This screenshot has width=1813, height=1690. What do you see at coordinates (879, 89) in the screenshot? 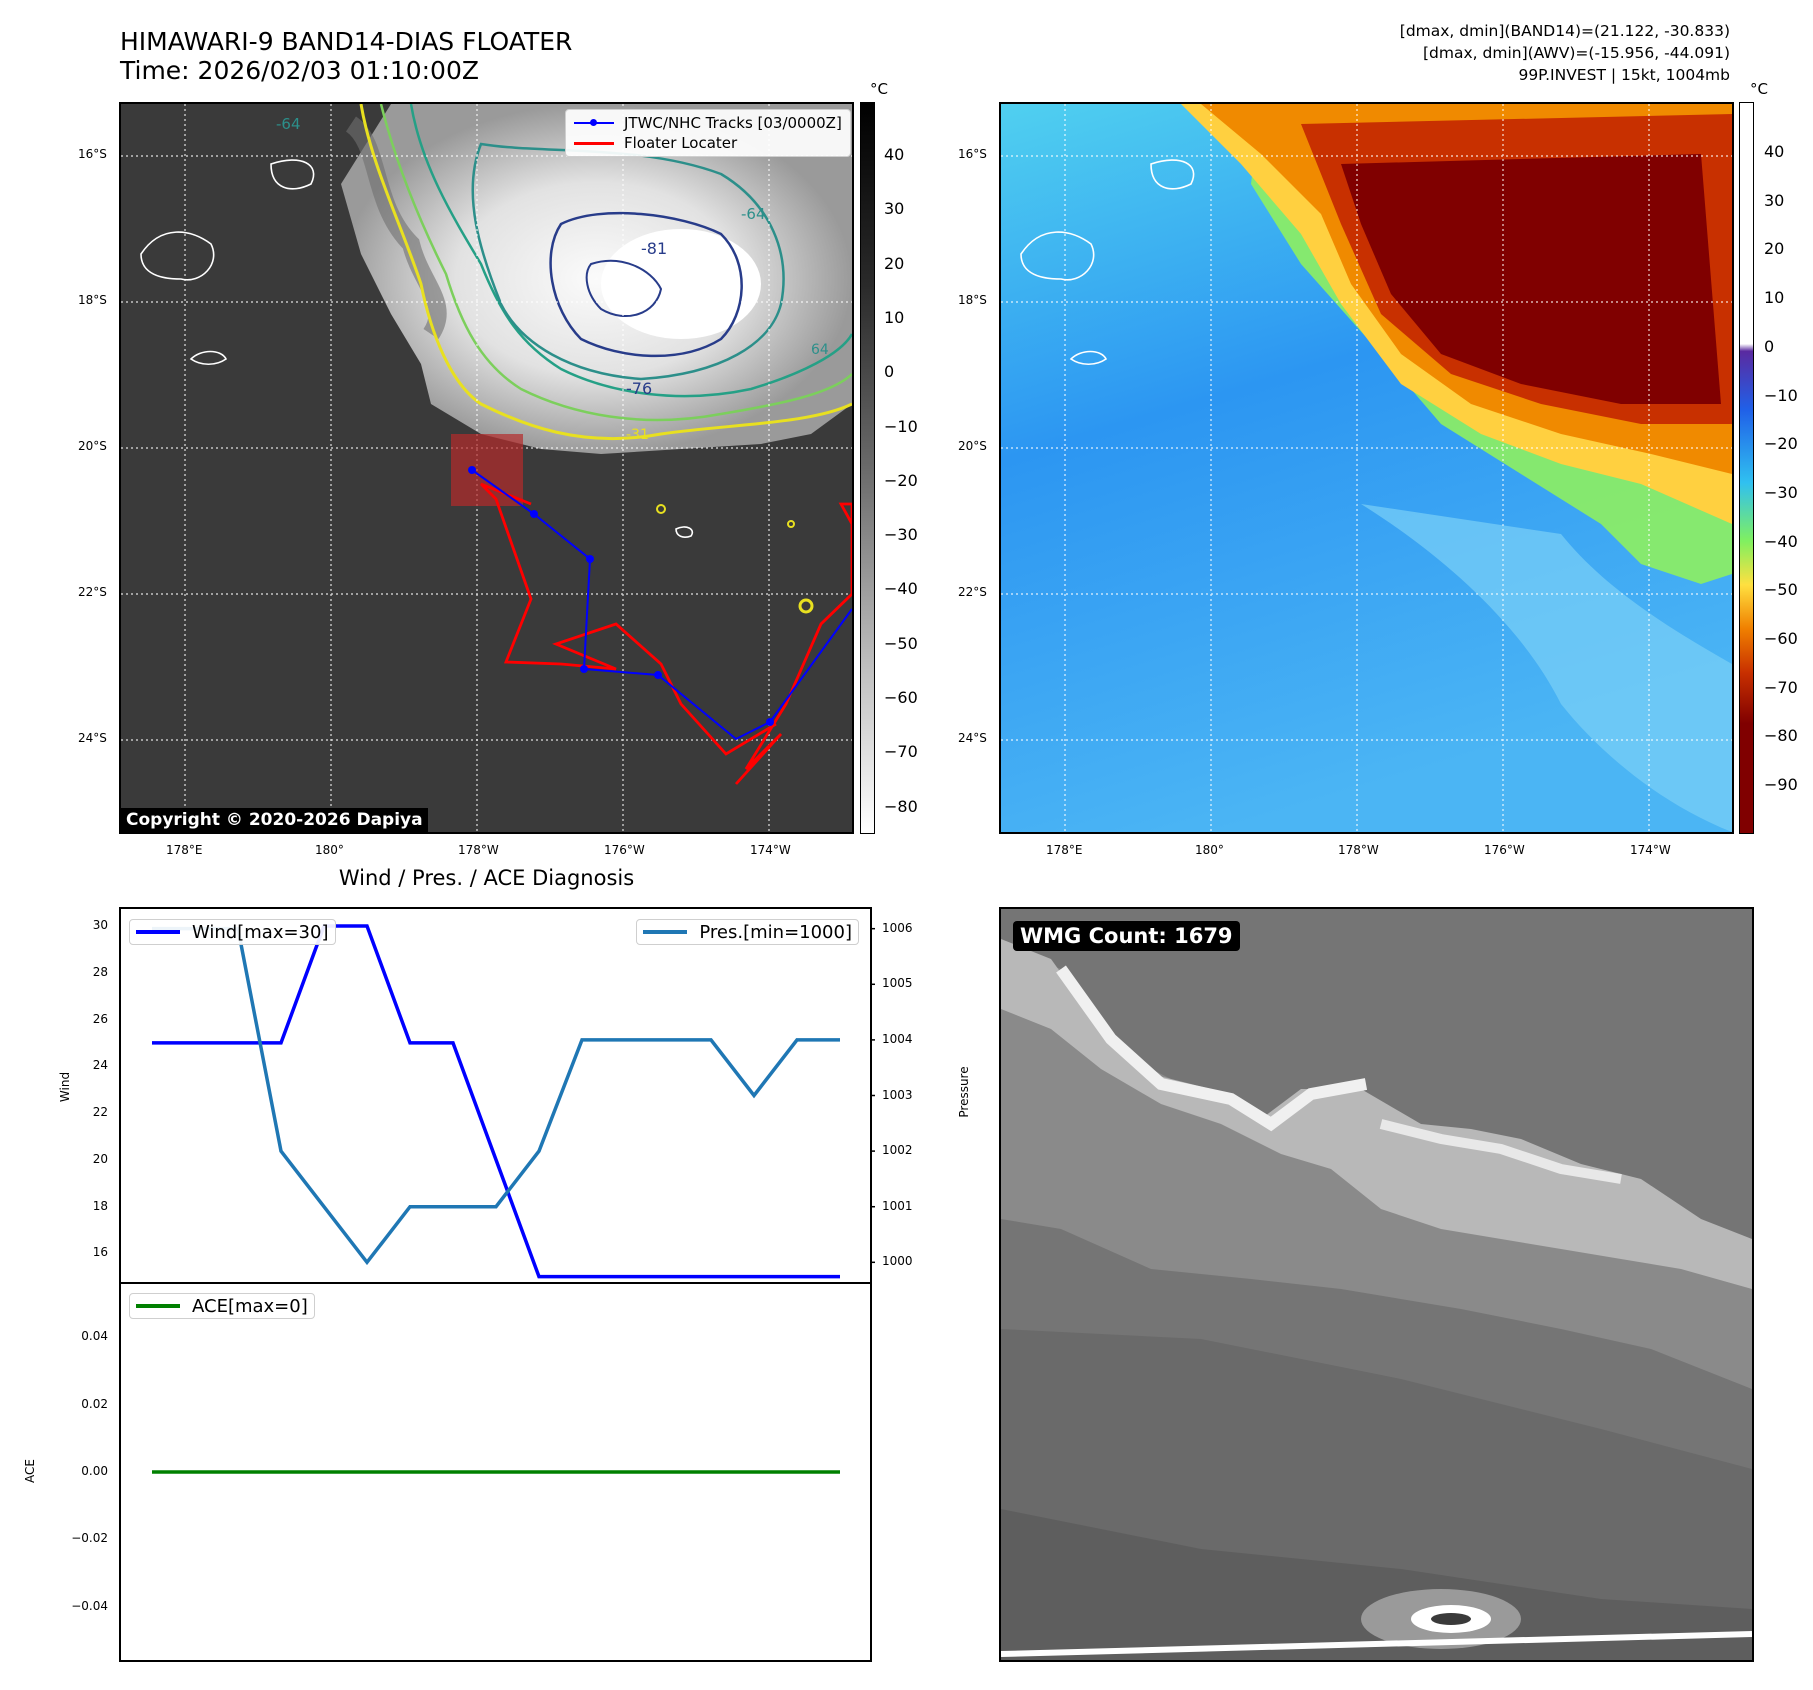
I see `ir-colorbar-unit: °C` at bounding box center [879, 89].